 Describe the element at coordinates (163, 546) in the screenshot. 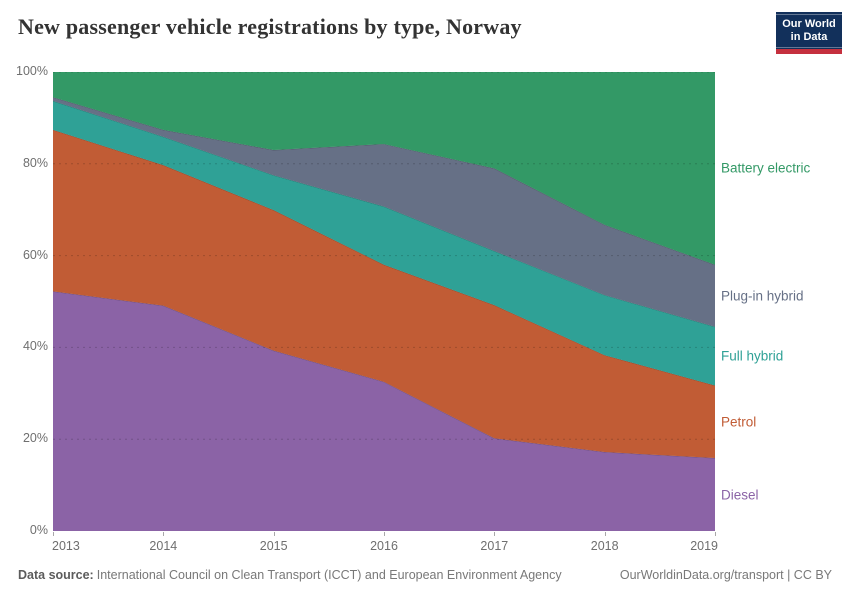

I see `x-axis-label-2014: 2014` at that location.